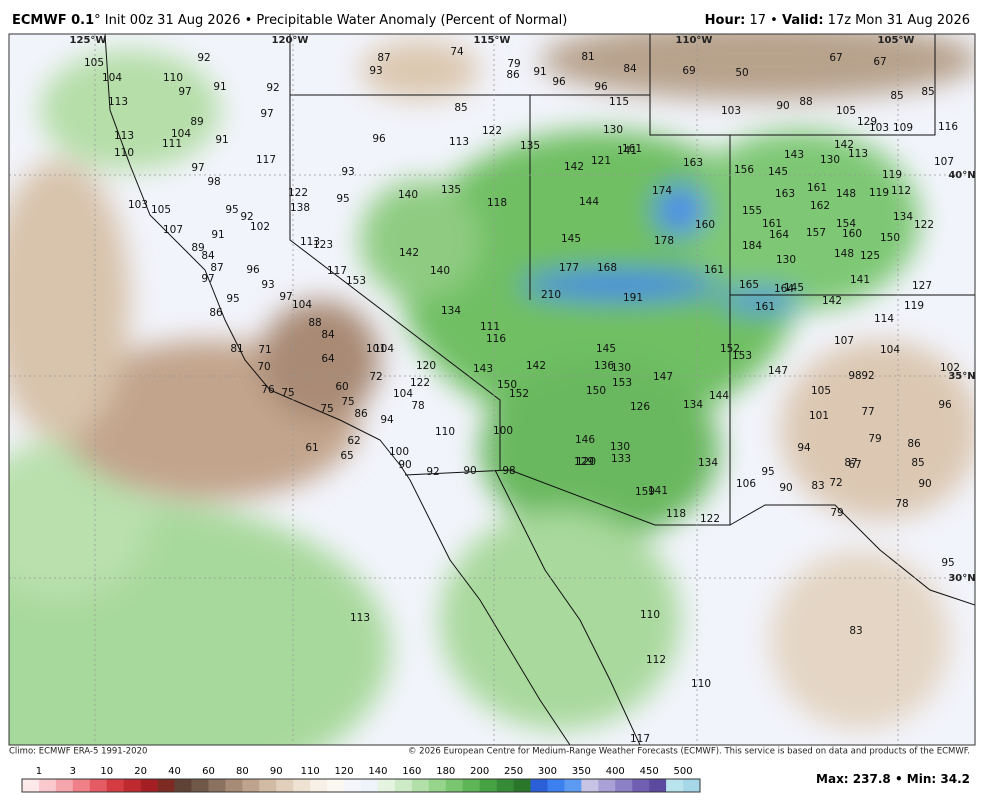 The width and height of the screenshot is (984, 808). I want to click on map-value: 148, so click(846, 194).